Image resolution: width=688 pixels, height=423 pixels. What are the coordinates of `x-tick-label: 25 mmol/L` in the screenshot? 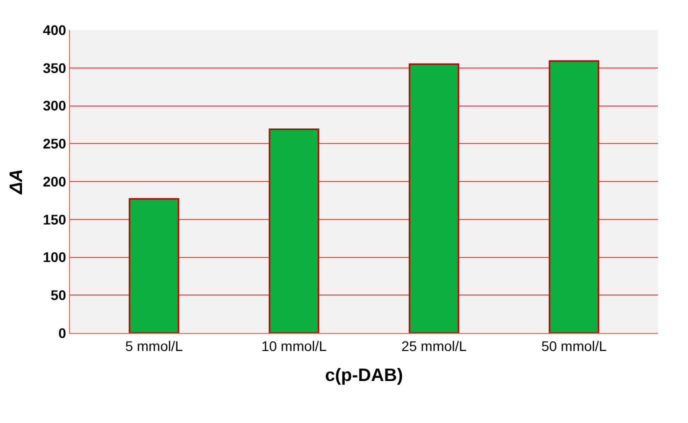 It's located at (434, 346).